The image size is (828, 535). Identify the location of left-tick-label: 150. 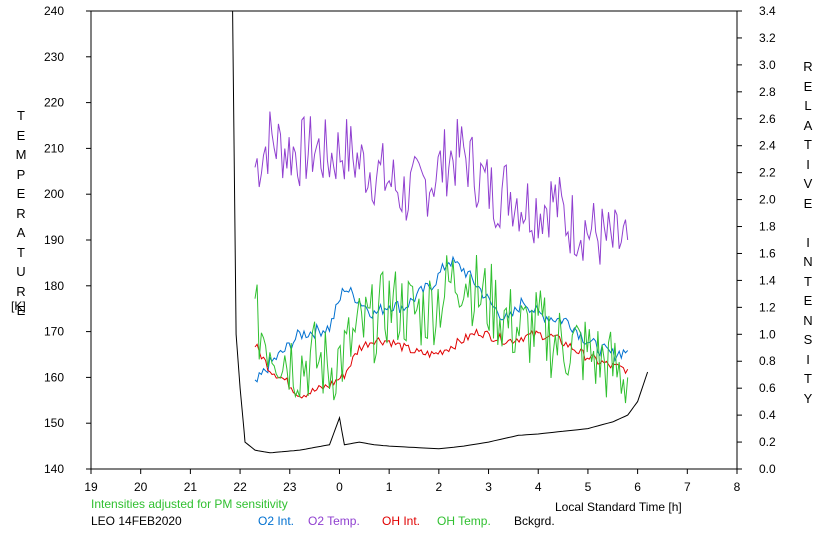
(54, 423).